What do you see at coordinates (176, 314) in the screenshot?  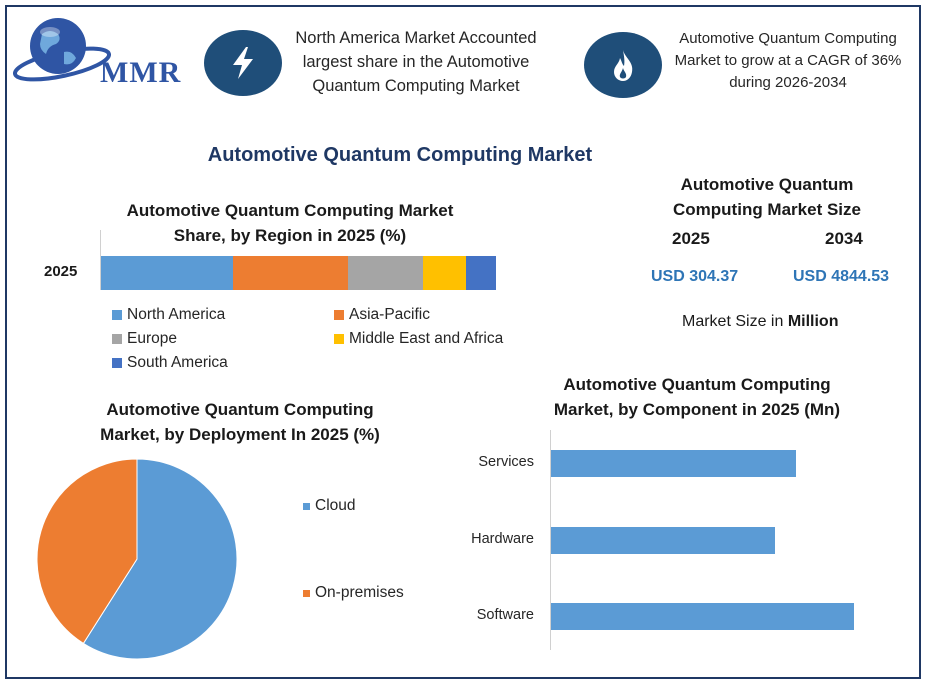 I see `legend-label: North America` at bounding box center [176, 314].